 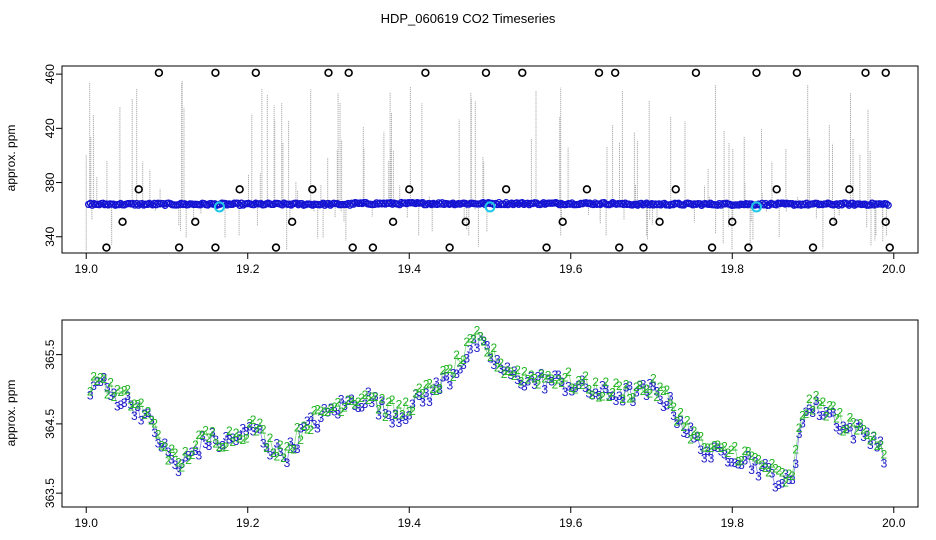 What do you see at coordinates (490, 207) in the screenshot?
I see `highlight-point` at bounding box center [490, 207].